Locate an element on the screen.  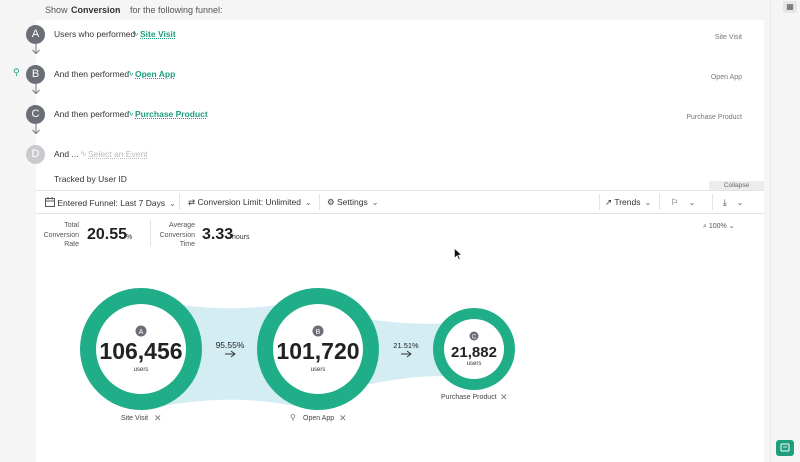
zoom-control: ⌕ 100% ⌄ is located at coordinates (719, 226).